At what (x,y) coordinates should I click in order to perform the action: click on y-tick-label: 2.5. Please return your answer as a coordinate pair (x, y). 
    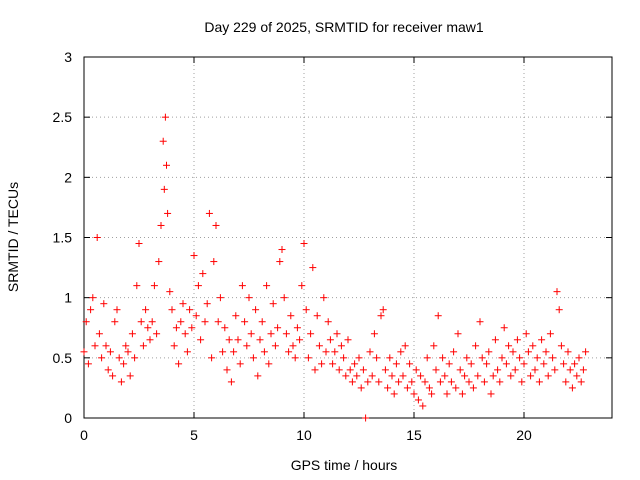
    Looking at the image, I should click on (63, 117).